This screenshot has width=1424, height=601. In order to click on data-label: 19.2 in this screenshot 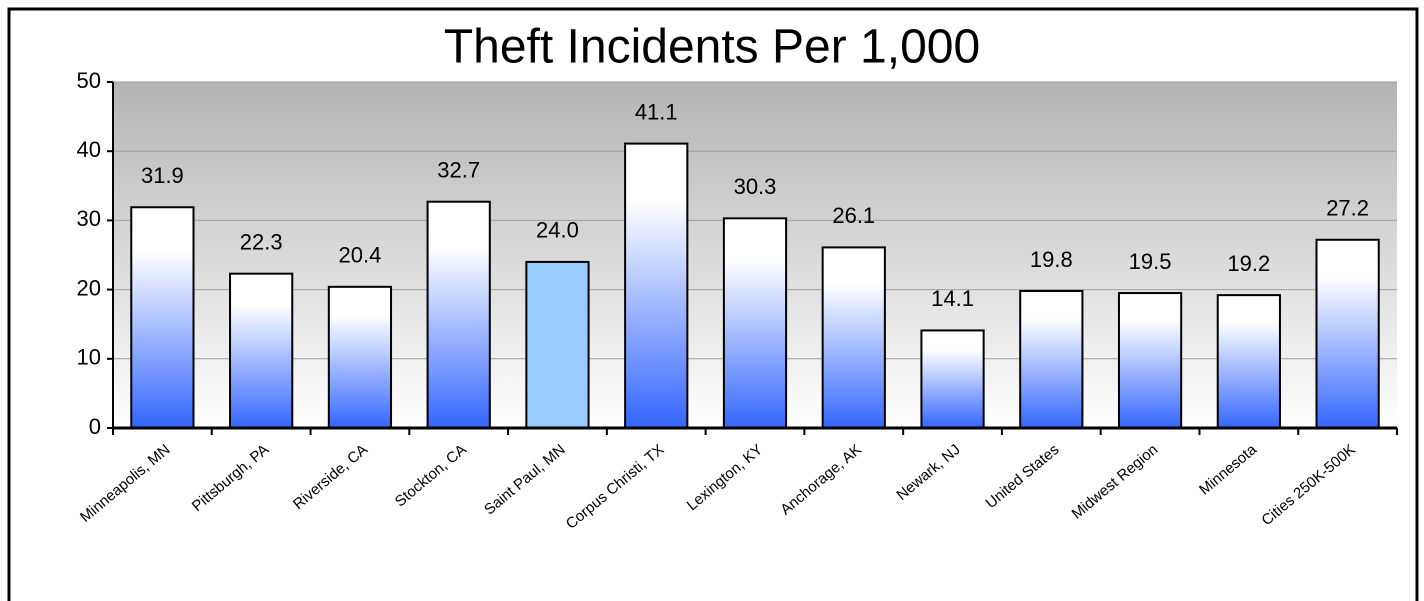, I will do `click(1248, 263)`.